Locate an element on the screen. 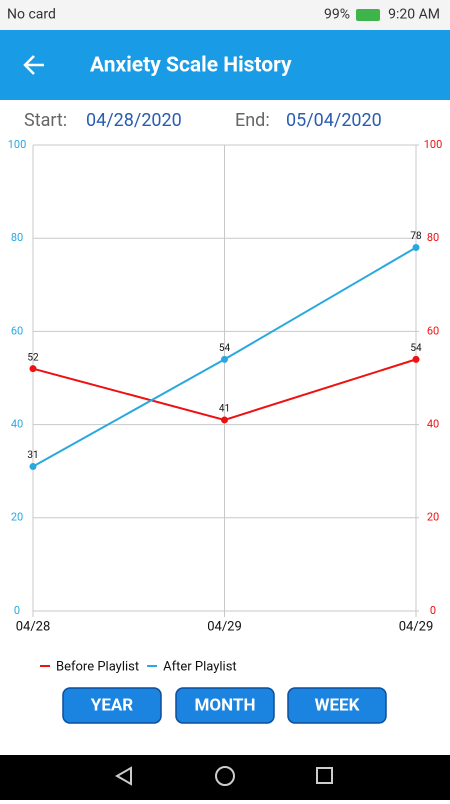 The height and width of the screenshot is (804, 450). y2-tick-label: 60 is located at coordinates (433, 330).